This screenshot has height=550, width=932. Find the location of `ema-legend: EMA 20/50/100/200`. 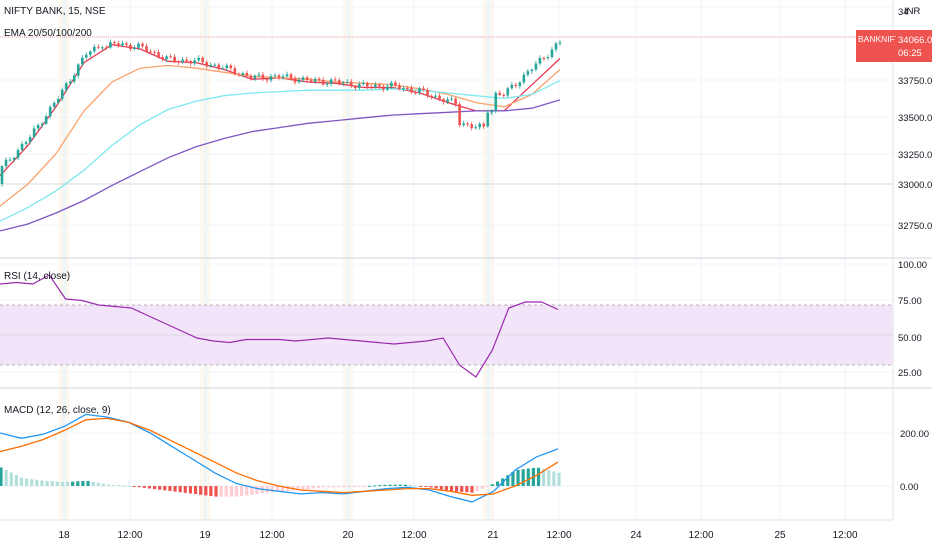

ema-legend: EMA 20/50/100/200 is located at coordinates (48, 33).